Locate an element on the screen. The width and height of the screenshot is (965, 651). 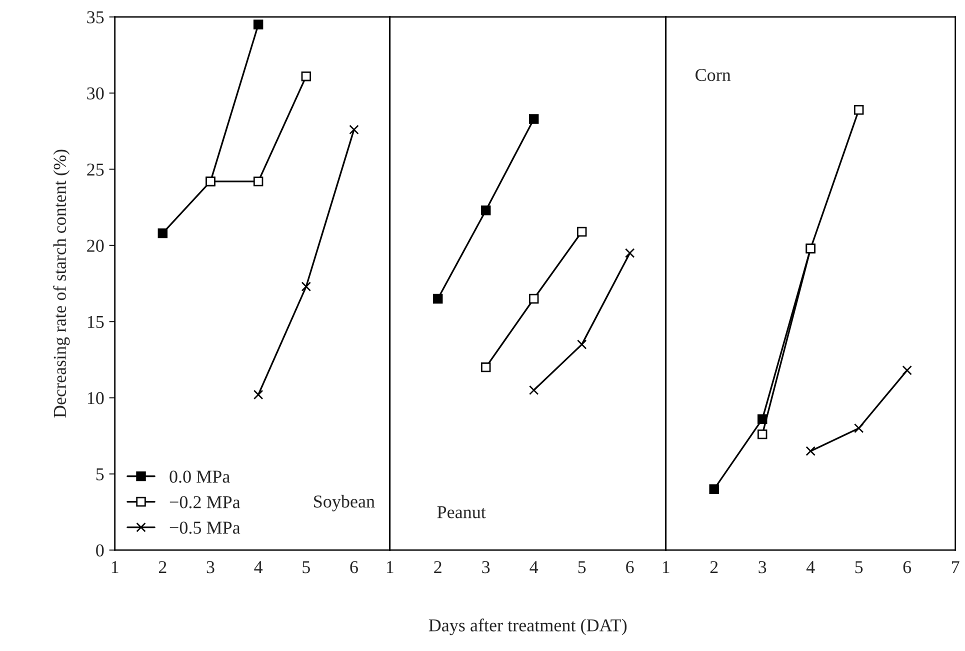
x-axis-title: Days after treatment (DAT) is located at coordinates (527, 627).